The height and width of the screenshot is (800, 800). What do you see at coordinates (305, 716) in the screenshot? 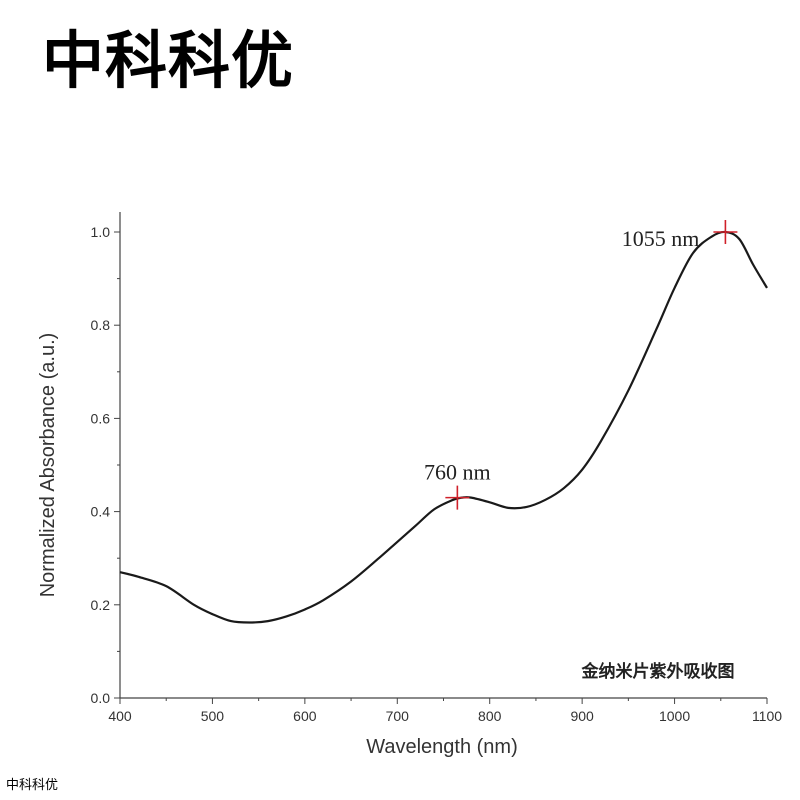
I see `x-tick-label: 600` at bounding box center [305, 716].